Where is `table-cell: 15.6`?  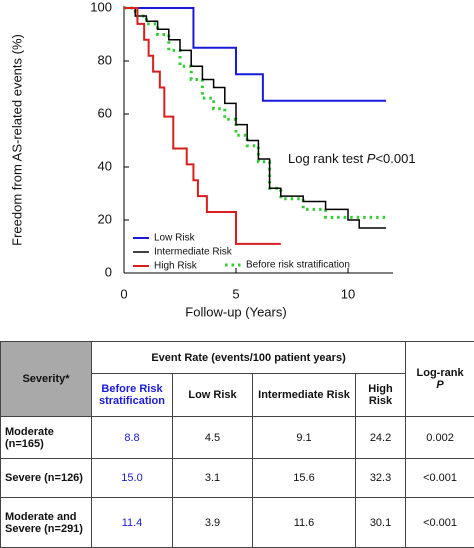
table-cell: 15.6 is located at coordinates (304, 478).